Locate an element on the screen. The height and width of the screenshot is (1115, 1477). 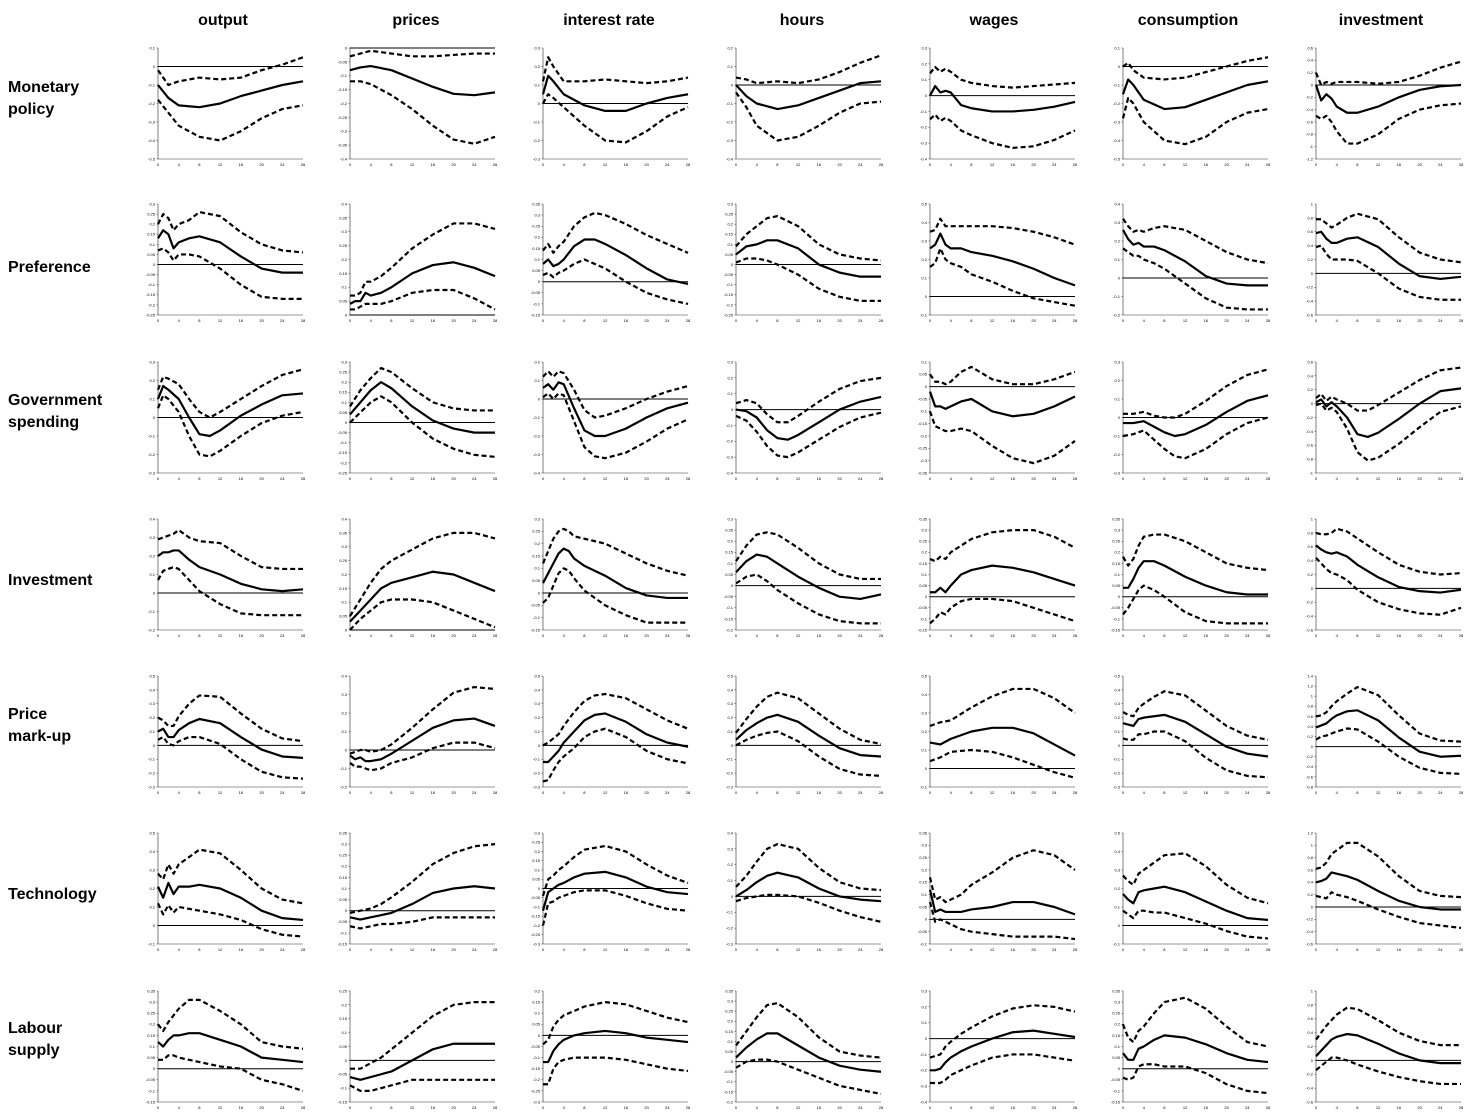
panel-price-mark-up-prices: 0.40.30.20.10-0.1-0.20 4 8 12 16 20 24 28 is located at coordinates (419, 734).